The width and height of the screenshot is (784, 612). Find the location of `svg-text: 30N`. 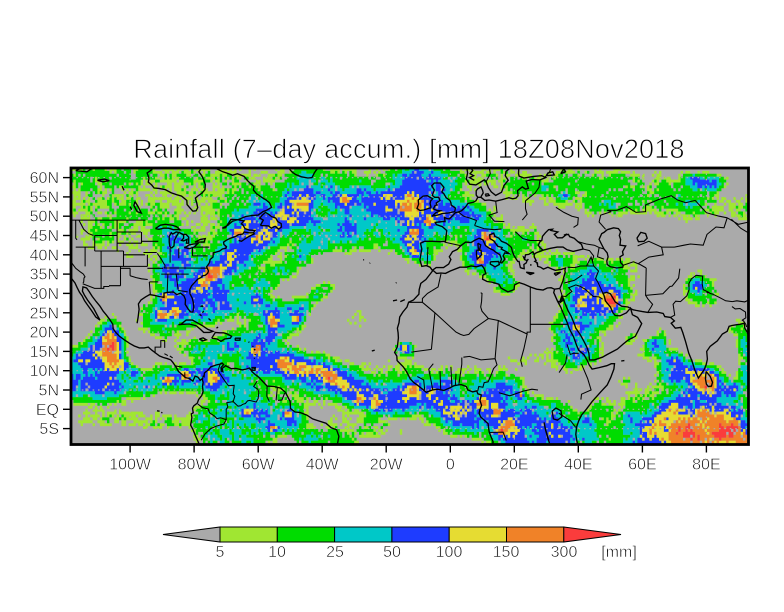

svg-text: 30N is located at coordinates (44, 294).